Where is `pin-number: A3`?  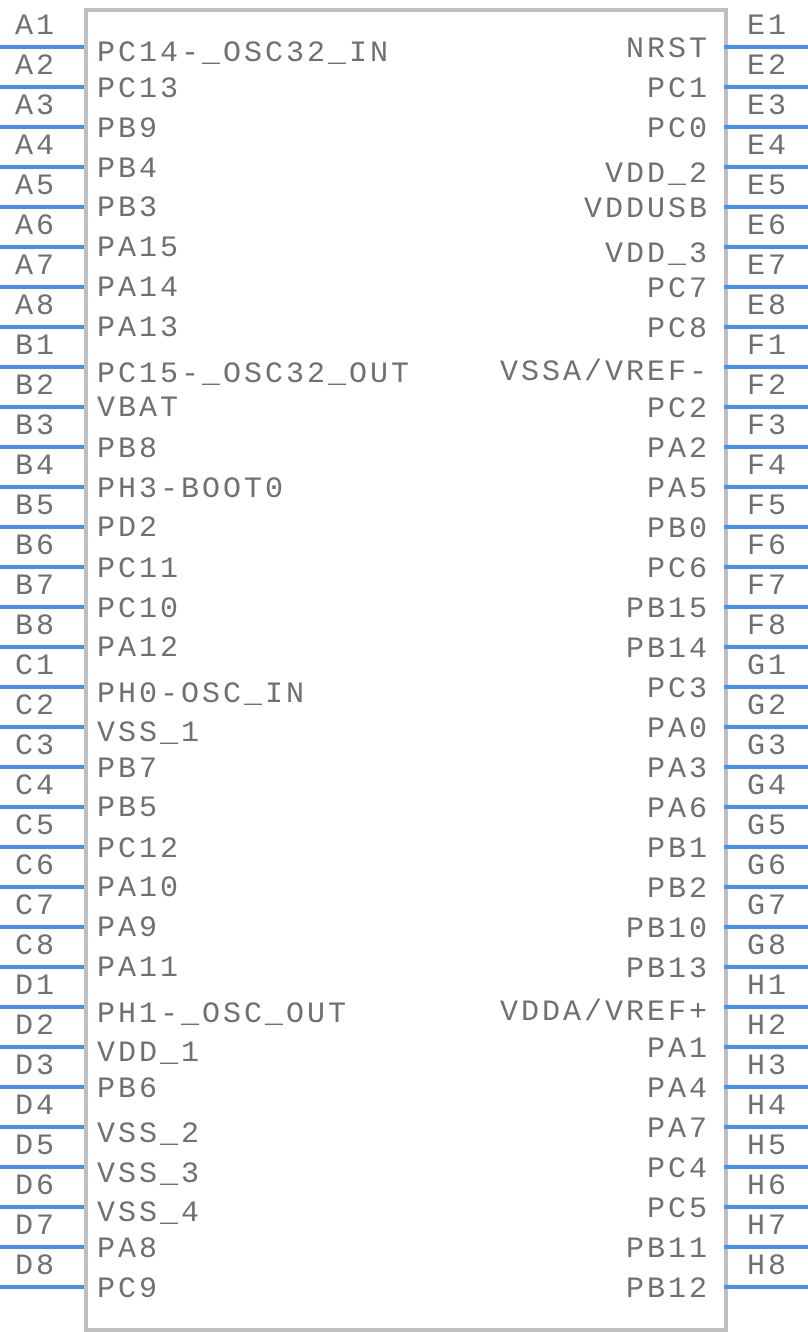 pin-number: A3 is located at coordinates (35, 107).